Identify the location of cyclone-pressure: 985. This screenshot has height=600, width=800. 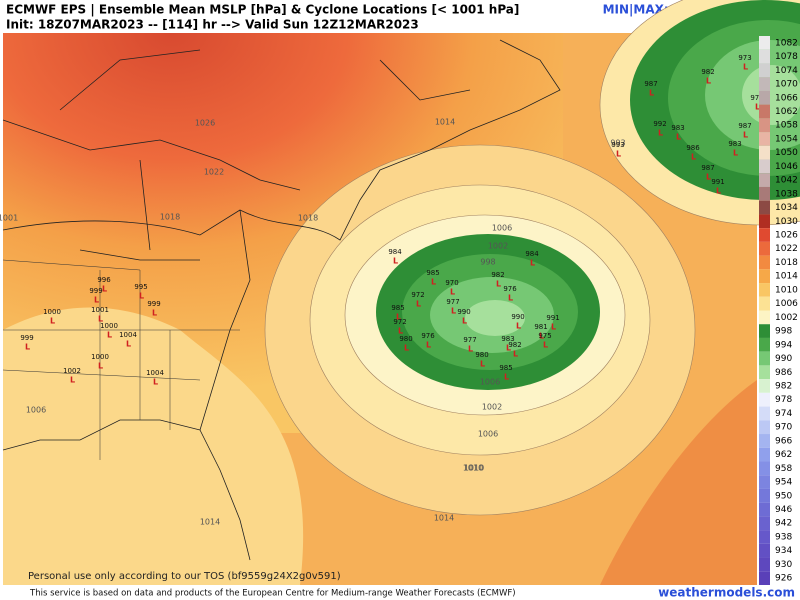
(397, 308).